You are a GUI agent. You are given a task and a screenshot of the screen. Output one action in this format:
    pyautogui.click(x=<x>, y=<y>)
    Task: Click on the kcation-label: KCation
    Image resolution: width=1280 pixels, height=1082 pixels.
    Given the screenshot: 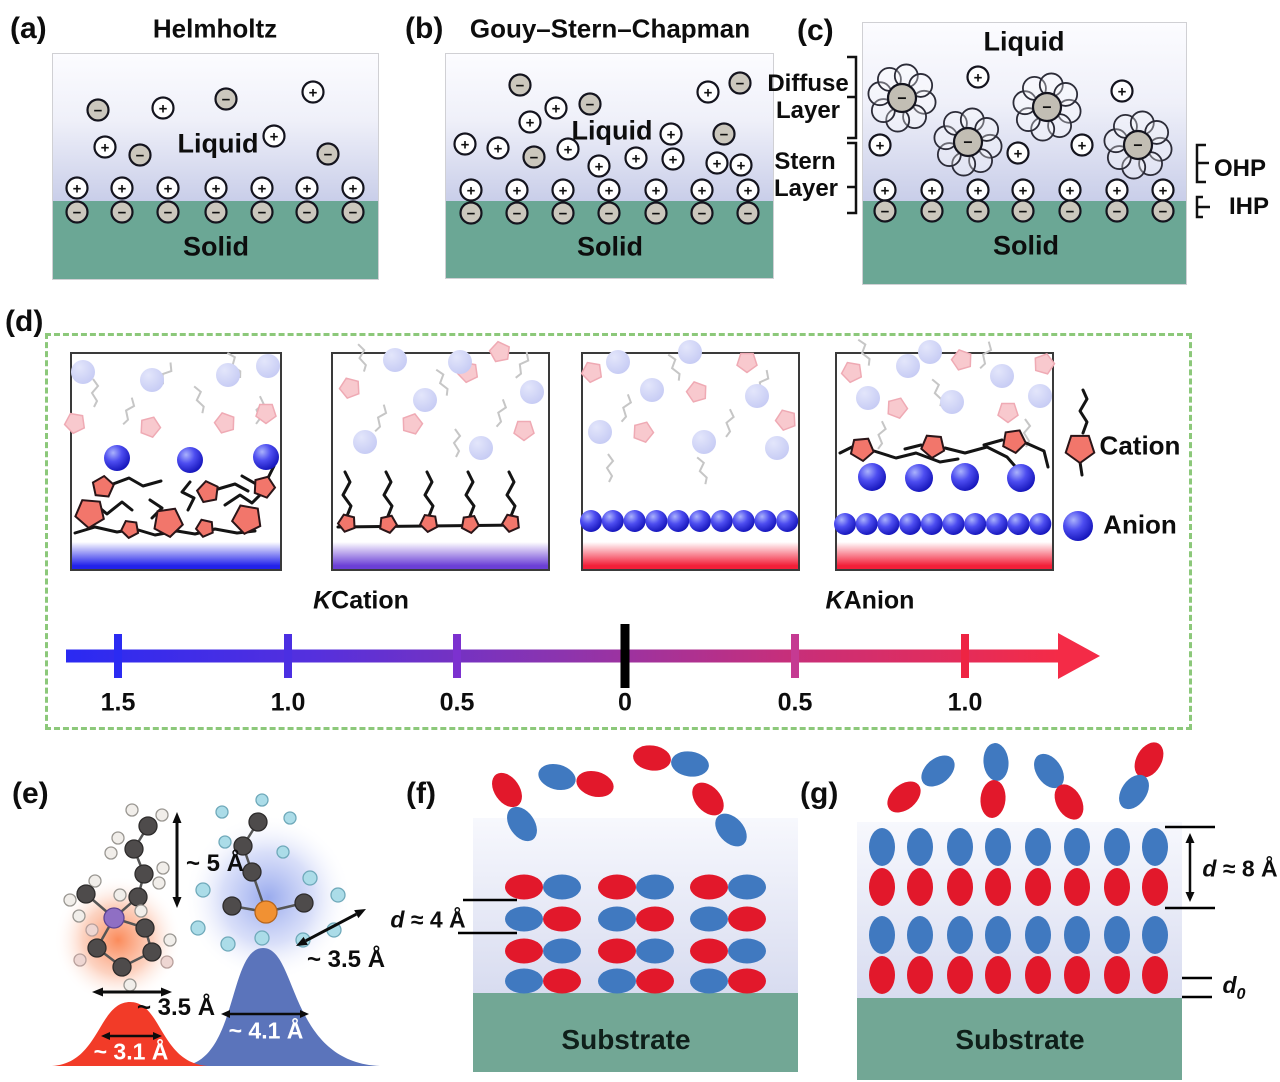 What is the action you would take?
    pyautogui.click(x=361, y=601)
    